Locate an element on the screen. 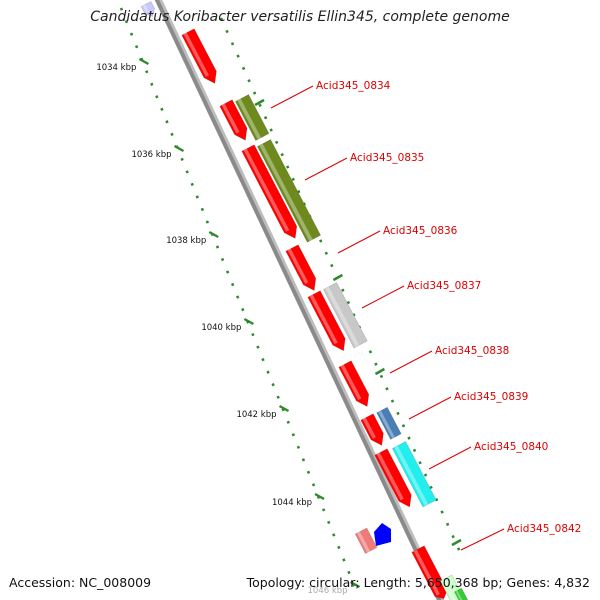  kbp-tick-label: 1036 kbp is located at coordinates (151, 155).